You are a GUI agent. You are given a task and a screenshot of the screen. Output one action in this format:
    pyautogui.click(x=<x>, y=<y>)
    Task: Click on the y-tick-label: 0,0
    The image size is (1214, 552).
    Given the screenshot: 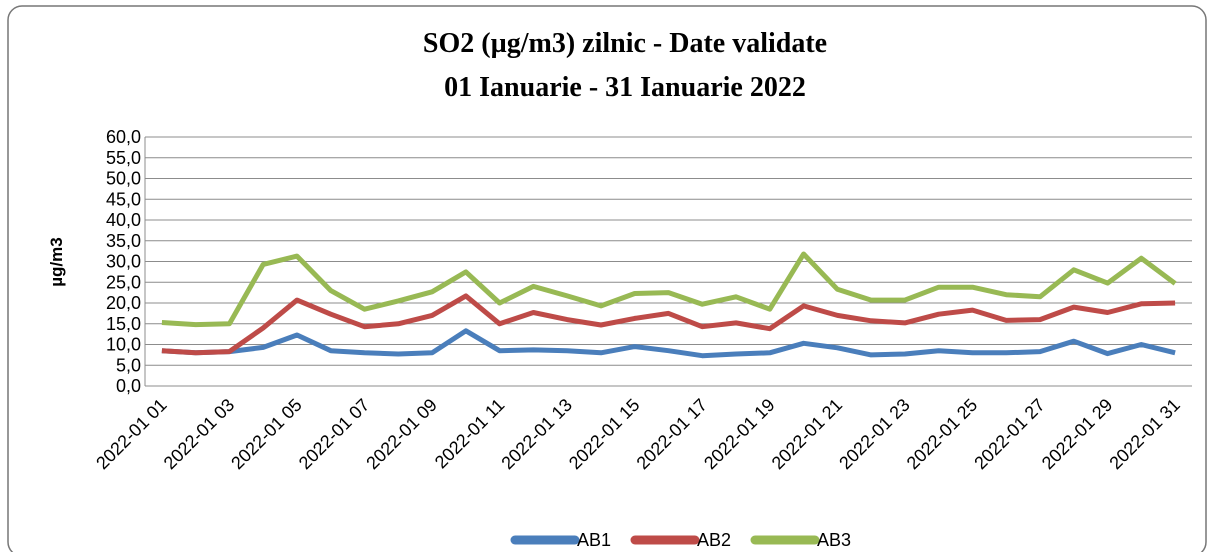 What is the action you would take?
    pyautogui.click(x=128, y=386)
    